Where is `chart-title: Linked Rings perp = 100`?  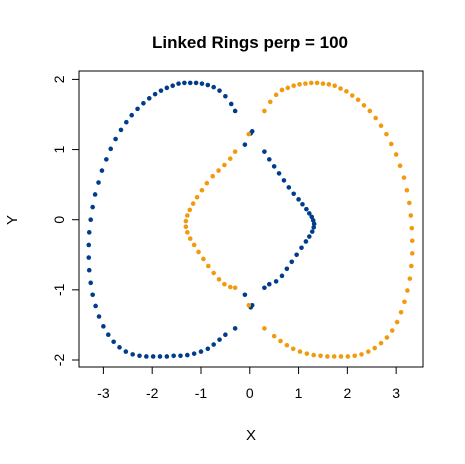
chart-title: Linked Rings perp = 100 is located at coordinates (250, 42).